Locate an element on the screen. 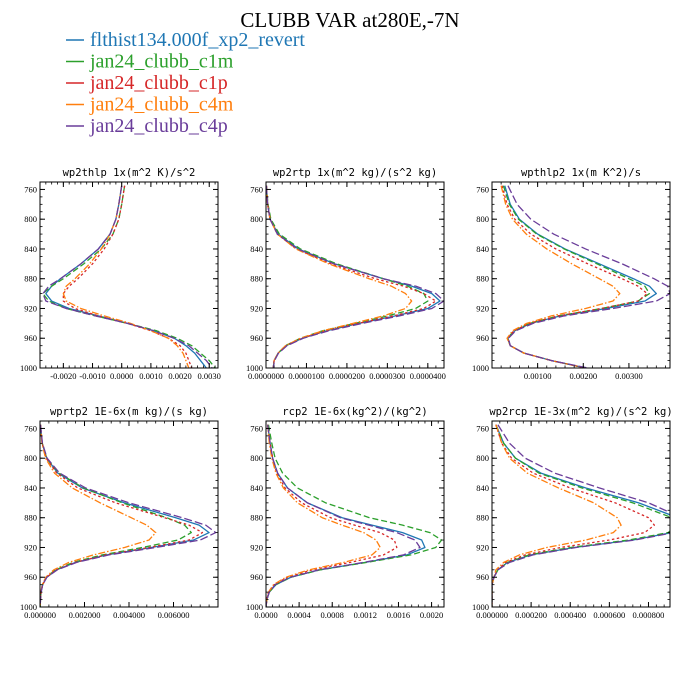 This screenshot has height=700, width=700. legend-entry: jan24_clubb_c1m is located at coordinates (150, 62).